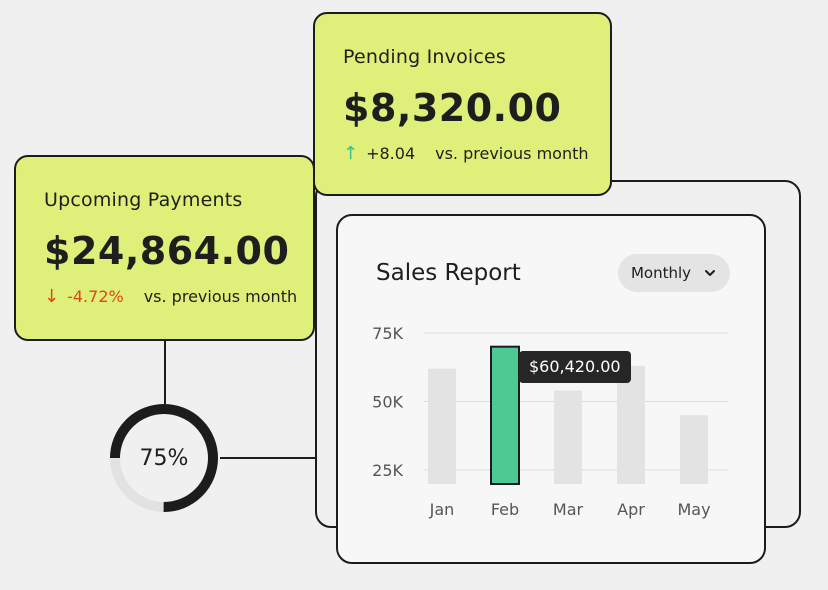  What do you see at coordinates (387, 402) in the screenshot?
I see `y-tick-label: 50K` at bounding box center [387, 402].